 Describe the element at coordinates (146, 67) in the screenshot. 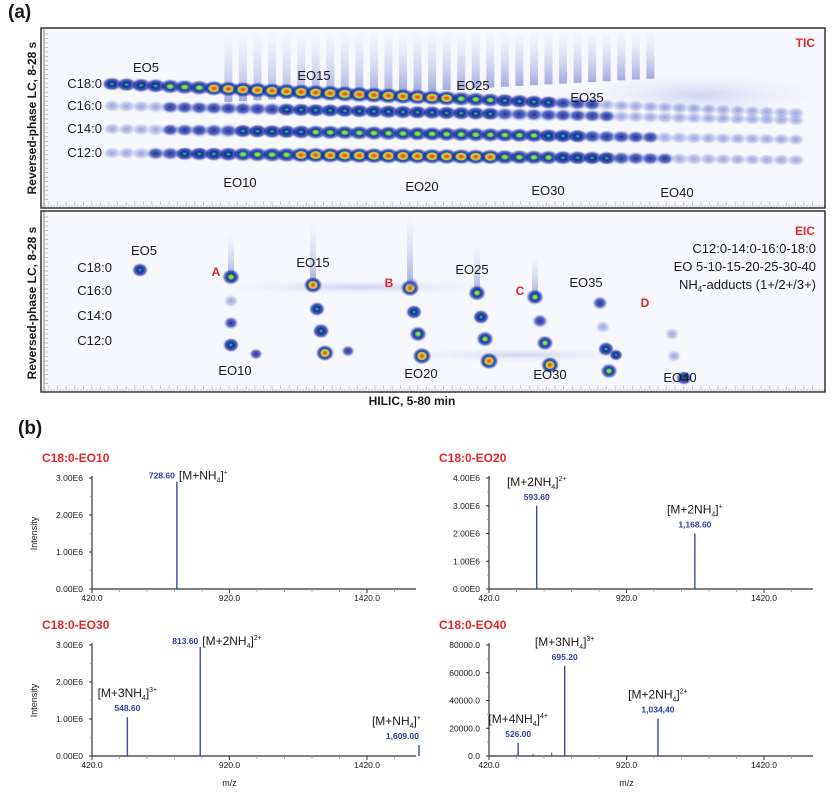

I see `eo-label: EO5` at that location.